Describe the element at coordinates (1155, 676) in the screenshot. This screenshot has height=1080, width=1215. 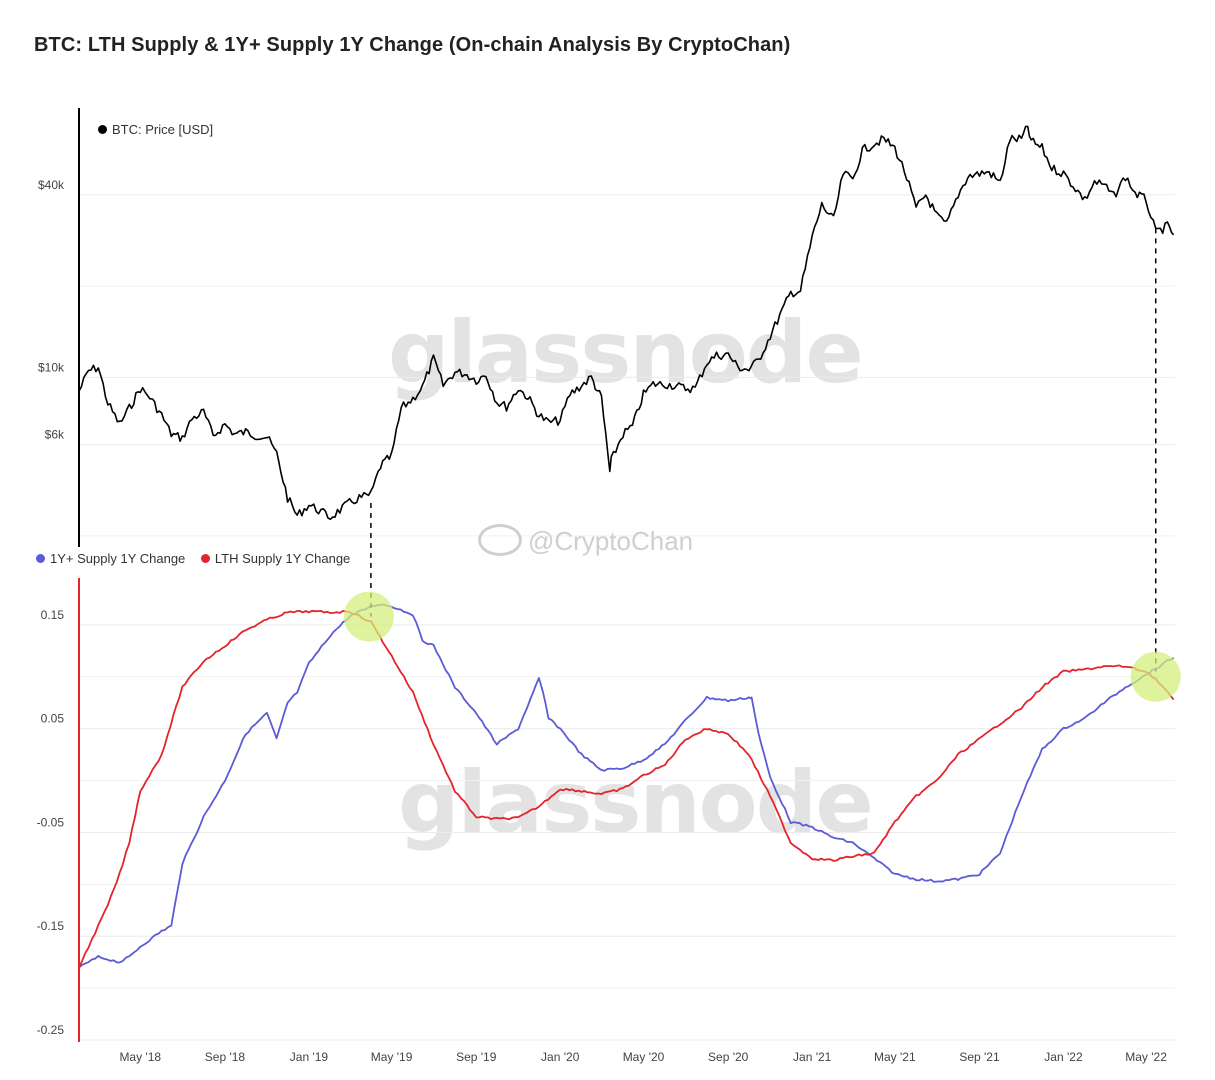
I see `highlight-circle-2022` at that location.